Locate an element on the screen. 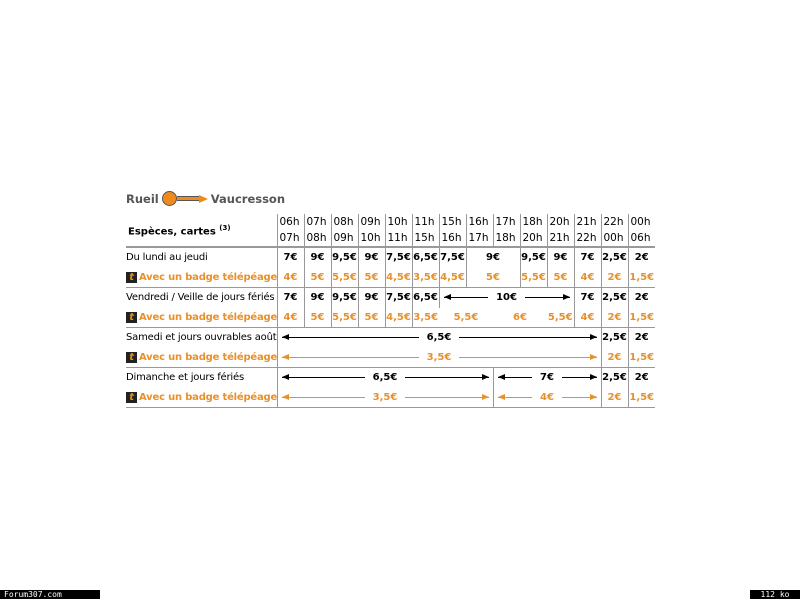 The image size is (800, 600). route-title: Rueil Vaucresson is located at coordinates (205, 198).